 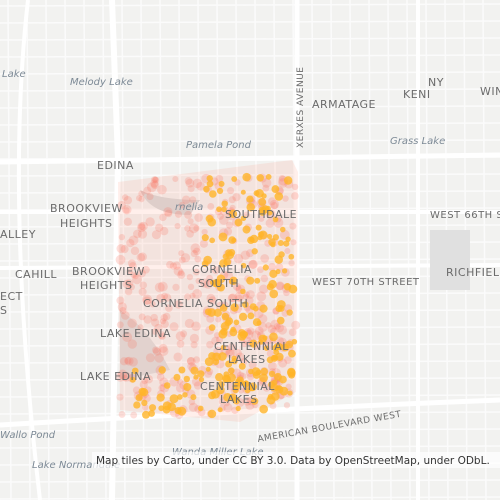 What do you see at coordinates (237, 386) in the screenshot?
I see `place-label: CENTENNIAL` at bounding box center [237, 386].